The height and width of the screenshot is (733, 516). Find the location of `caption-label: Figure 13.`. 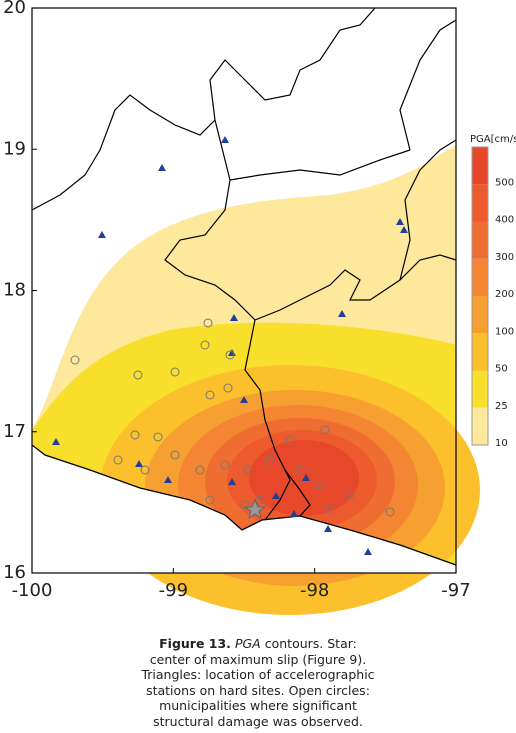

caption-label: Figure 13. is located at coordinates (195, 643).